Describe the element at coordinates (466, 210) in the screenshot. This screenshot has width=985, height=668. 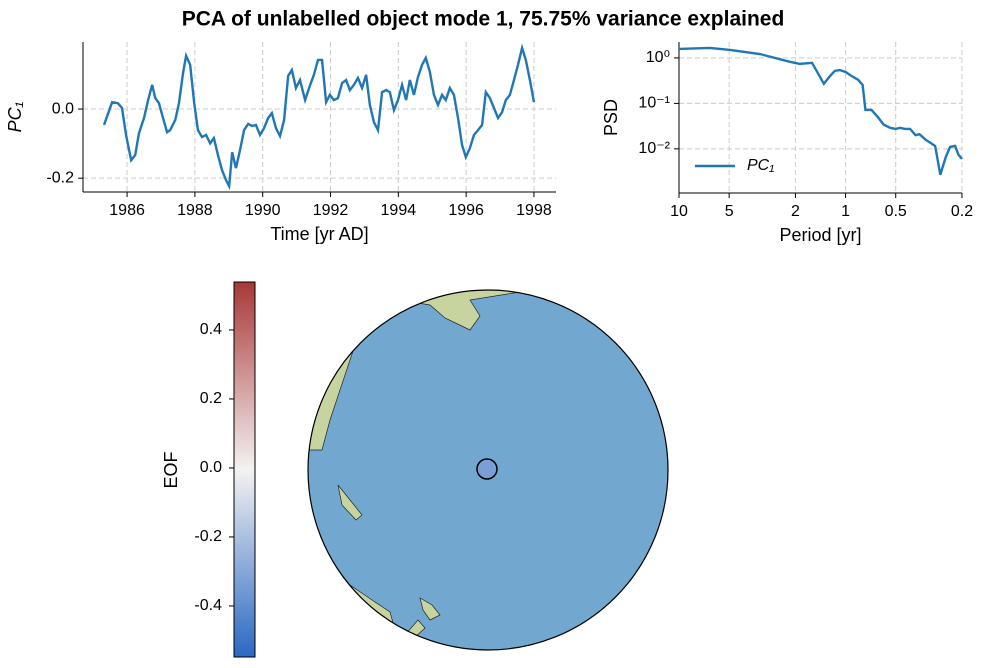
I see `x-tick-label: 1996` at that location.